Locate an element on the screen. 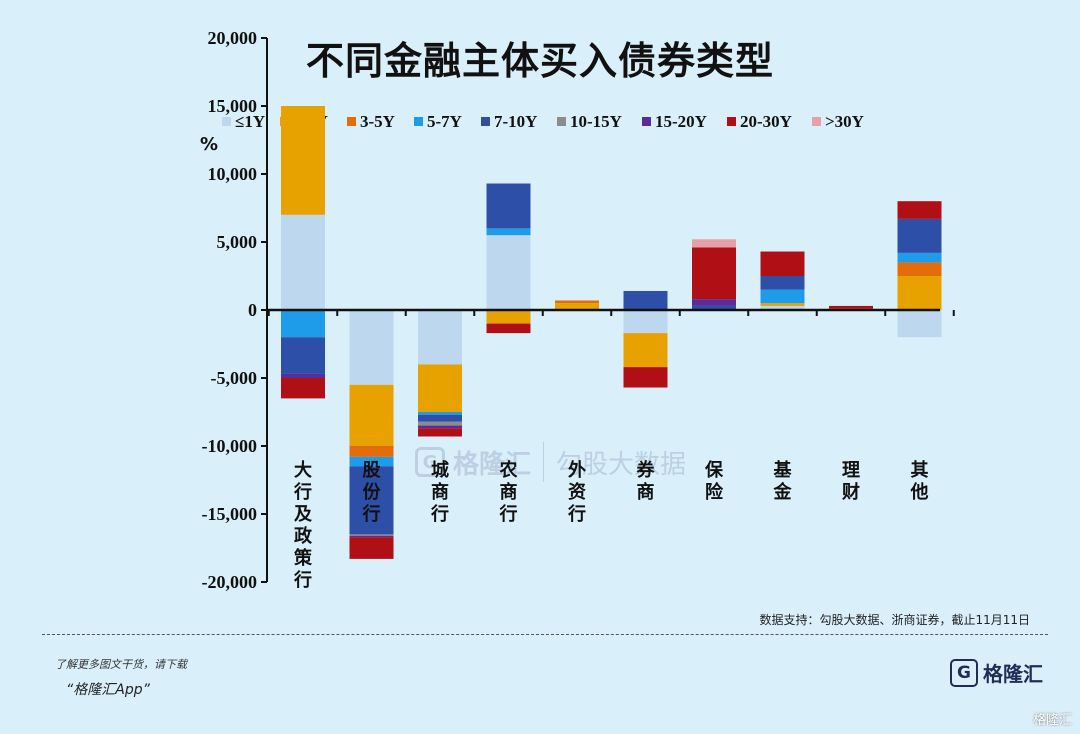  legend-label-0: ≤1Y is located at coordinates (250, 121).